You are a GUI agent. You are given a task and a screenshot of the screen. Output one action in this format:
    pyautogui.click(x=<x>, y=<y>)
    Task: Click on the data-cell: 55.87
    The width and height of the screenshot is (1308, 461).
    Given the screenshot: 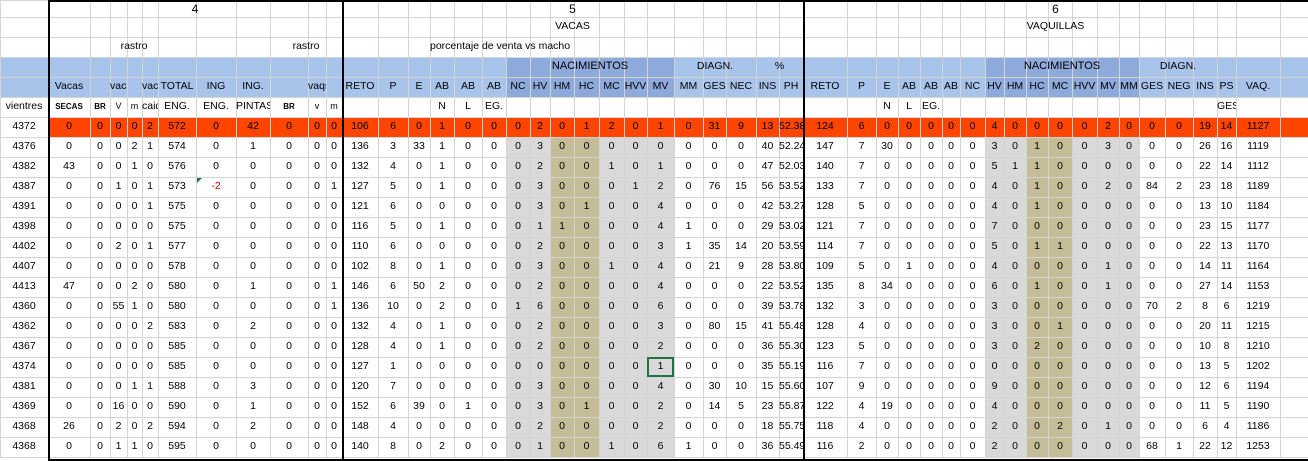 What is the action you would take?
    pyautogui.click(x=791, y=406)
    